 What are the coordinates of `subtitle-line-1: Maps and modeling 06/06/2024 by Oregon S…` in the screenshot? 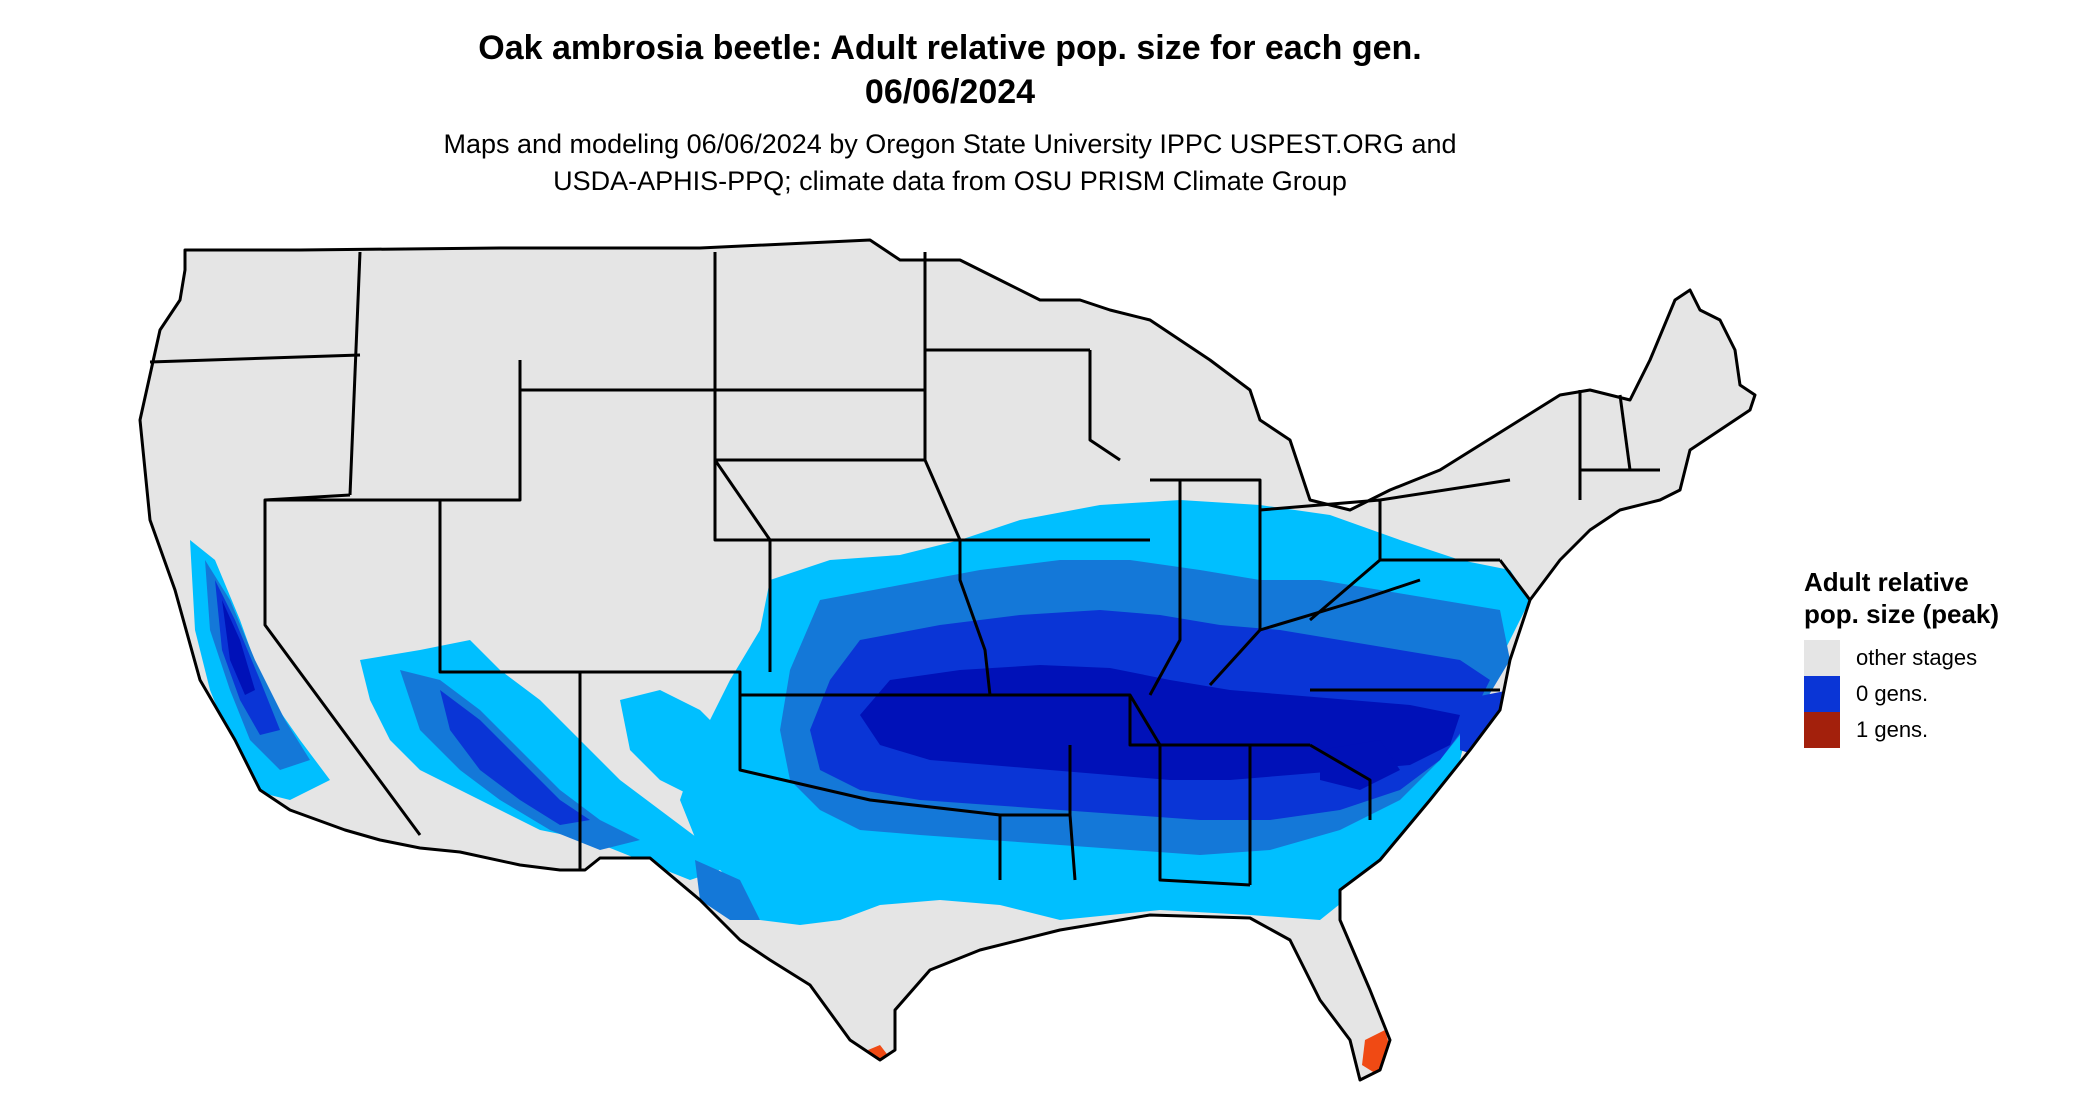 It's located at (950, 144).